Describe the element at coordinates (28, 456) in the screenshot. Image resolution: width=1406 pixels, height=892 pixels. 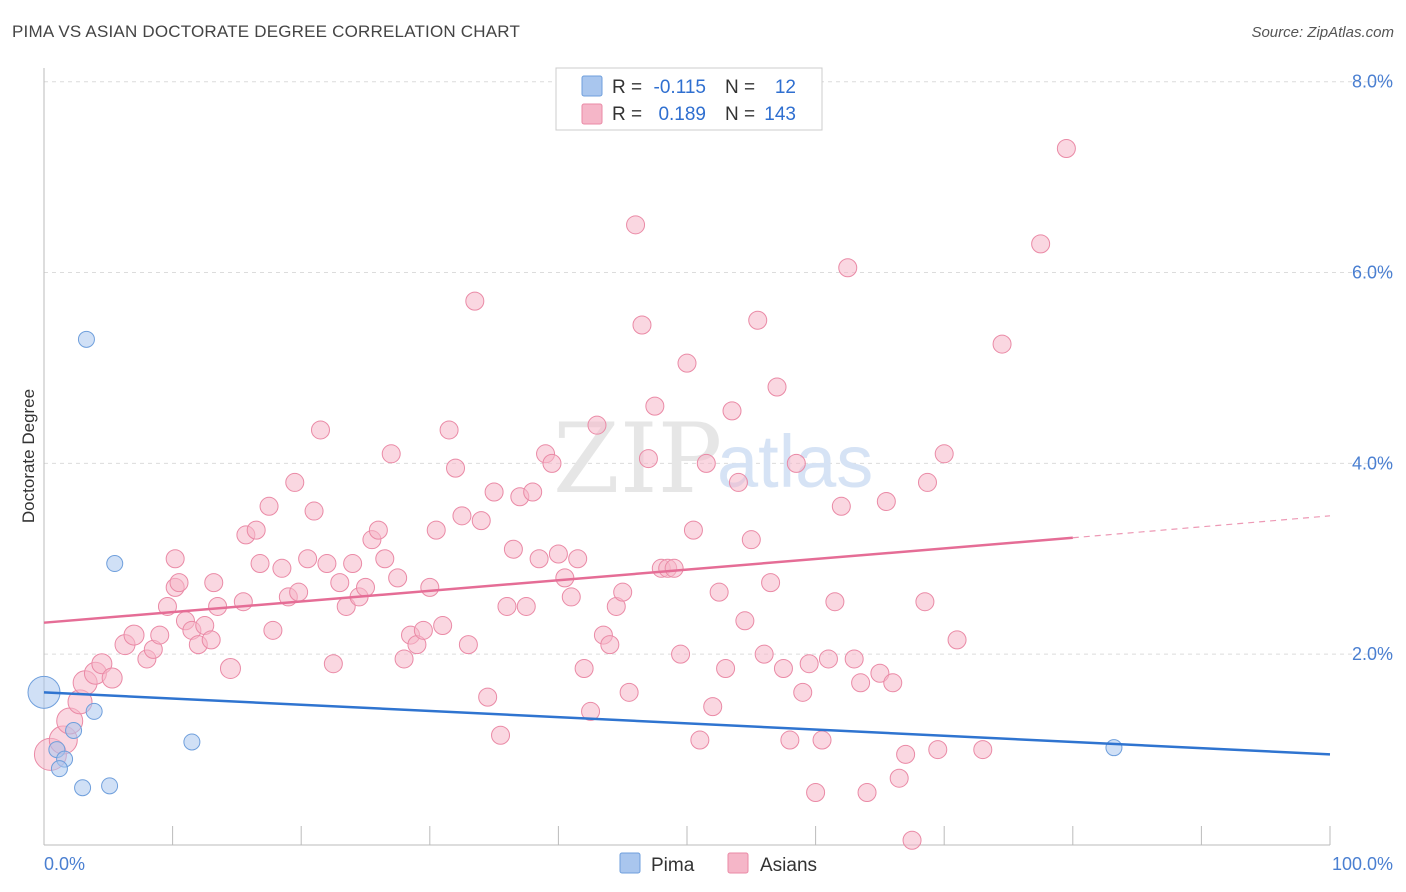
I see `y-axis-label: Doctorate Degree` at that location.